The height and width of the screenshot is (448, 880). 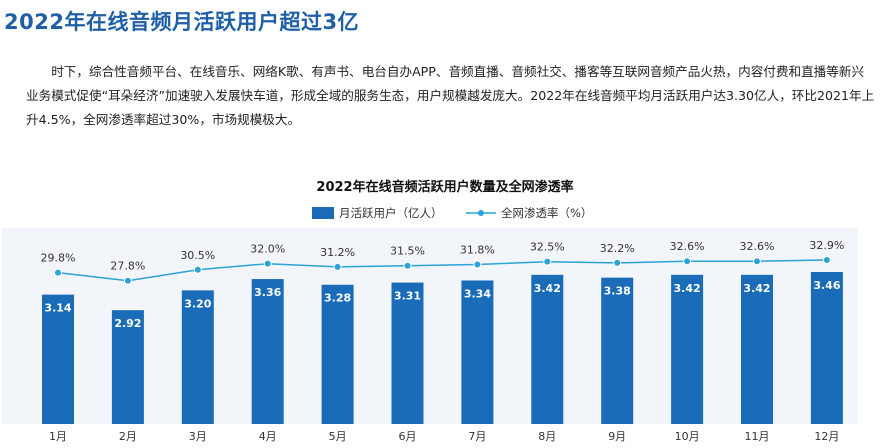 What do you see at coordinates (267, 292) in the screenshot?
I see `bar-value-label: 3.36` at bounding box center [267, 292].